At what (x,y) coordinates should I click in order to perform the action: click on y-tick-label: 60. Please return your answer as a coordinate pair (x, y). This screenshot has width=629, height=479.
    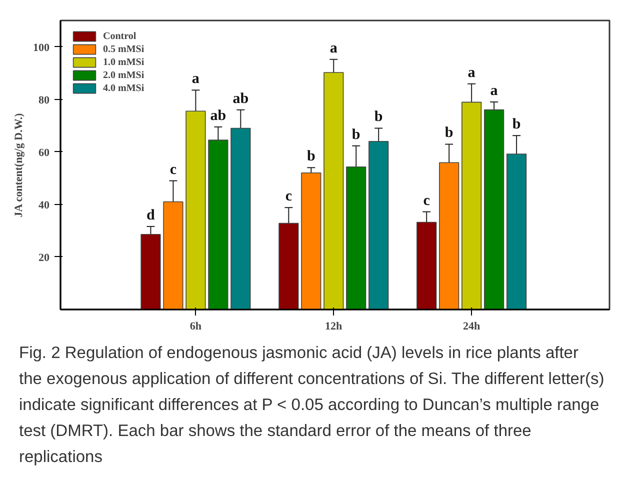
    Looking at the image, I should click on (44, 152).